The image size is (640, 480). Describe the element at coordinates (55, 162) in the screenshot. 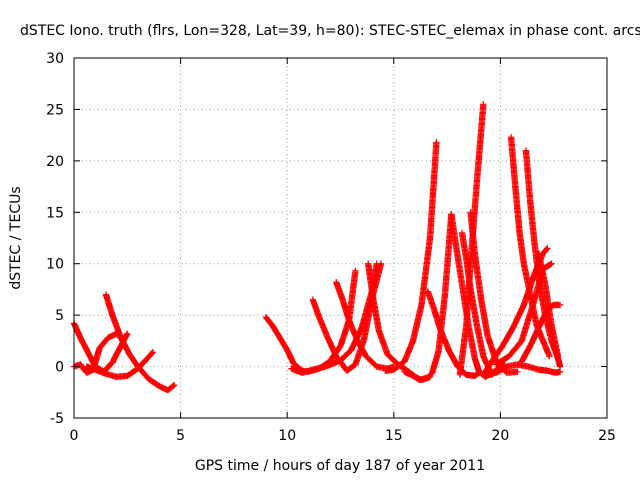

I see `y-tick-label: 20` at that location.